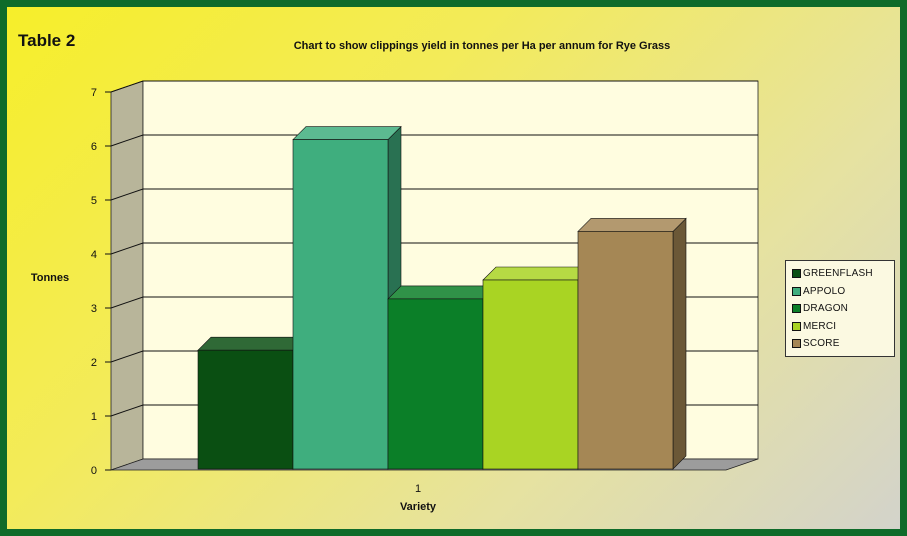  What do you see at coordinates (824, 291) in the screenshot?
I see `legend-label: APPOLO` at bounding box center [824, 291].